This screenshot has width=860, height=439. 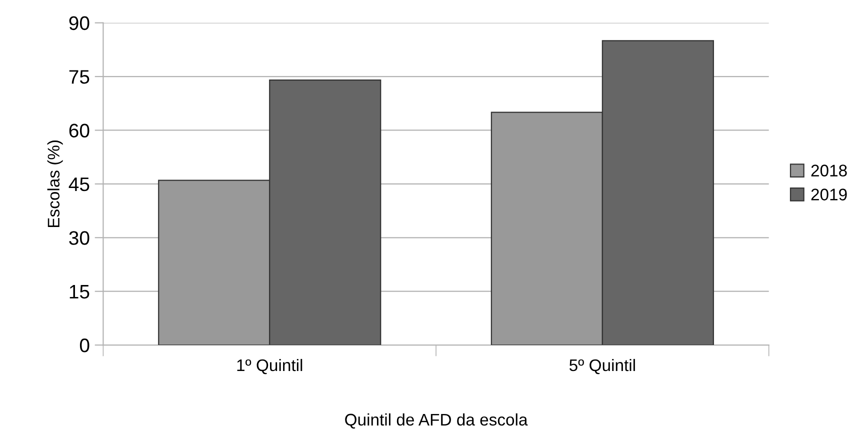 I want to click on y-tick-label: 0, so click(x=85, y=345).